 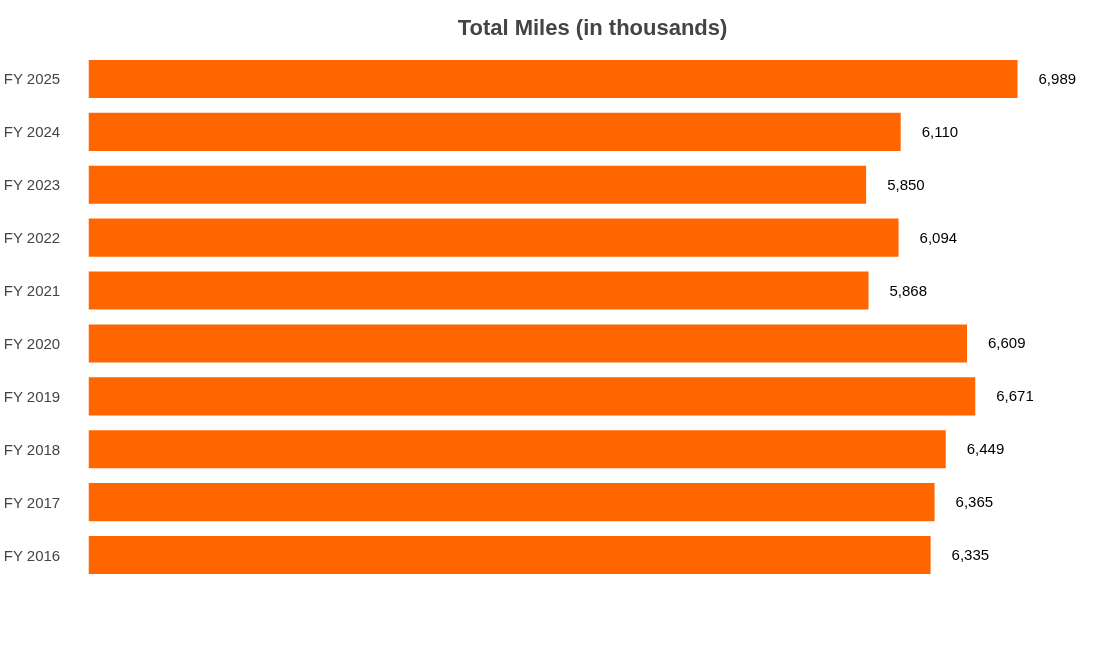 I want to click on y-tick-label: FY 2020, so click(x=32, y=343).